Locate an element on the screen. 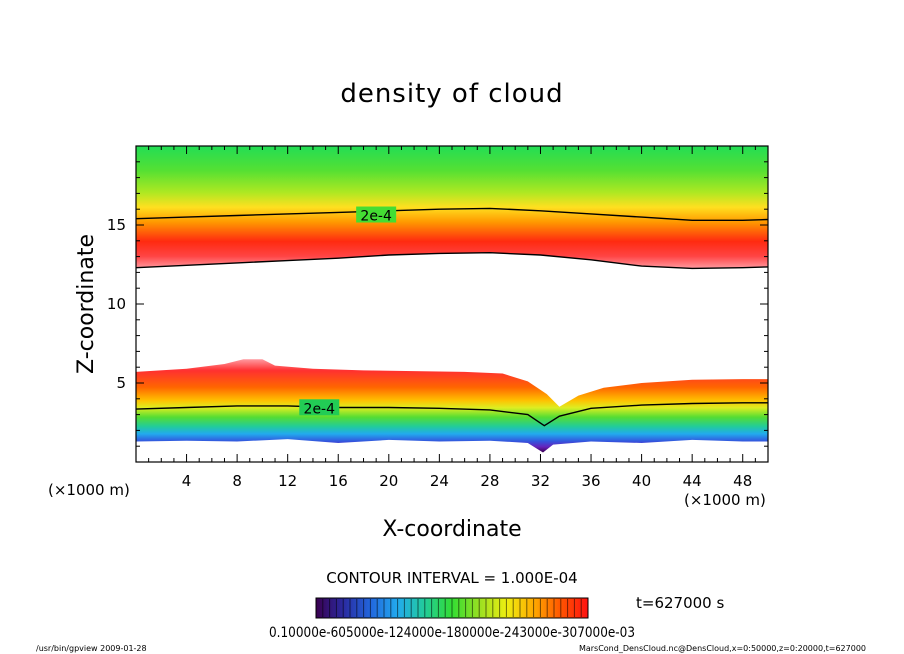 The height and width of the screenshot is (654, 904). lower-cloud-band is located at coordinates (452, 406).